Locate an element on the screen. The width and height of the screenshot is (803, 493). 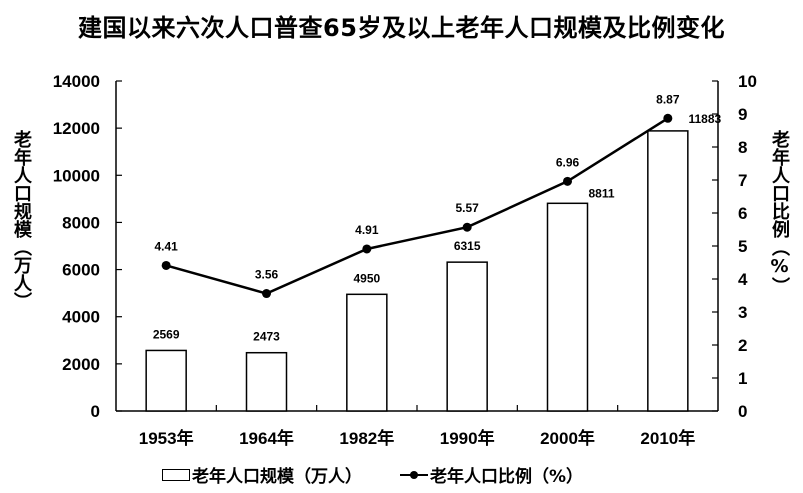
x-tick-label: 1953年 is located at coordinates (166, 438).